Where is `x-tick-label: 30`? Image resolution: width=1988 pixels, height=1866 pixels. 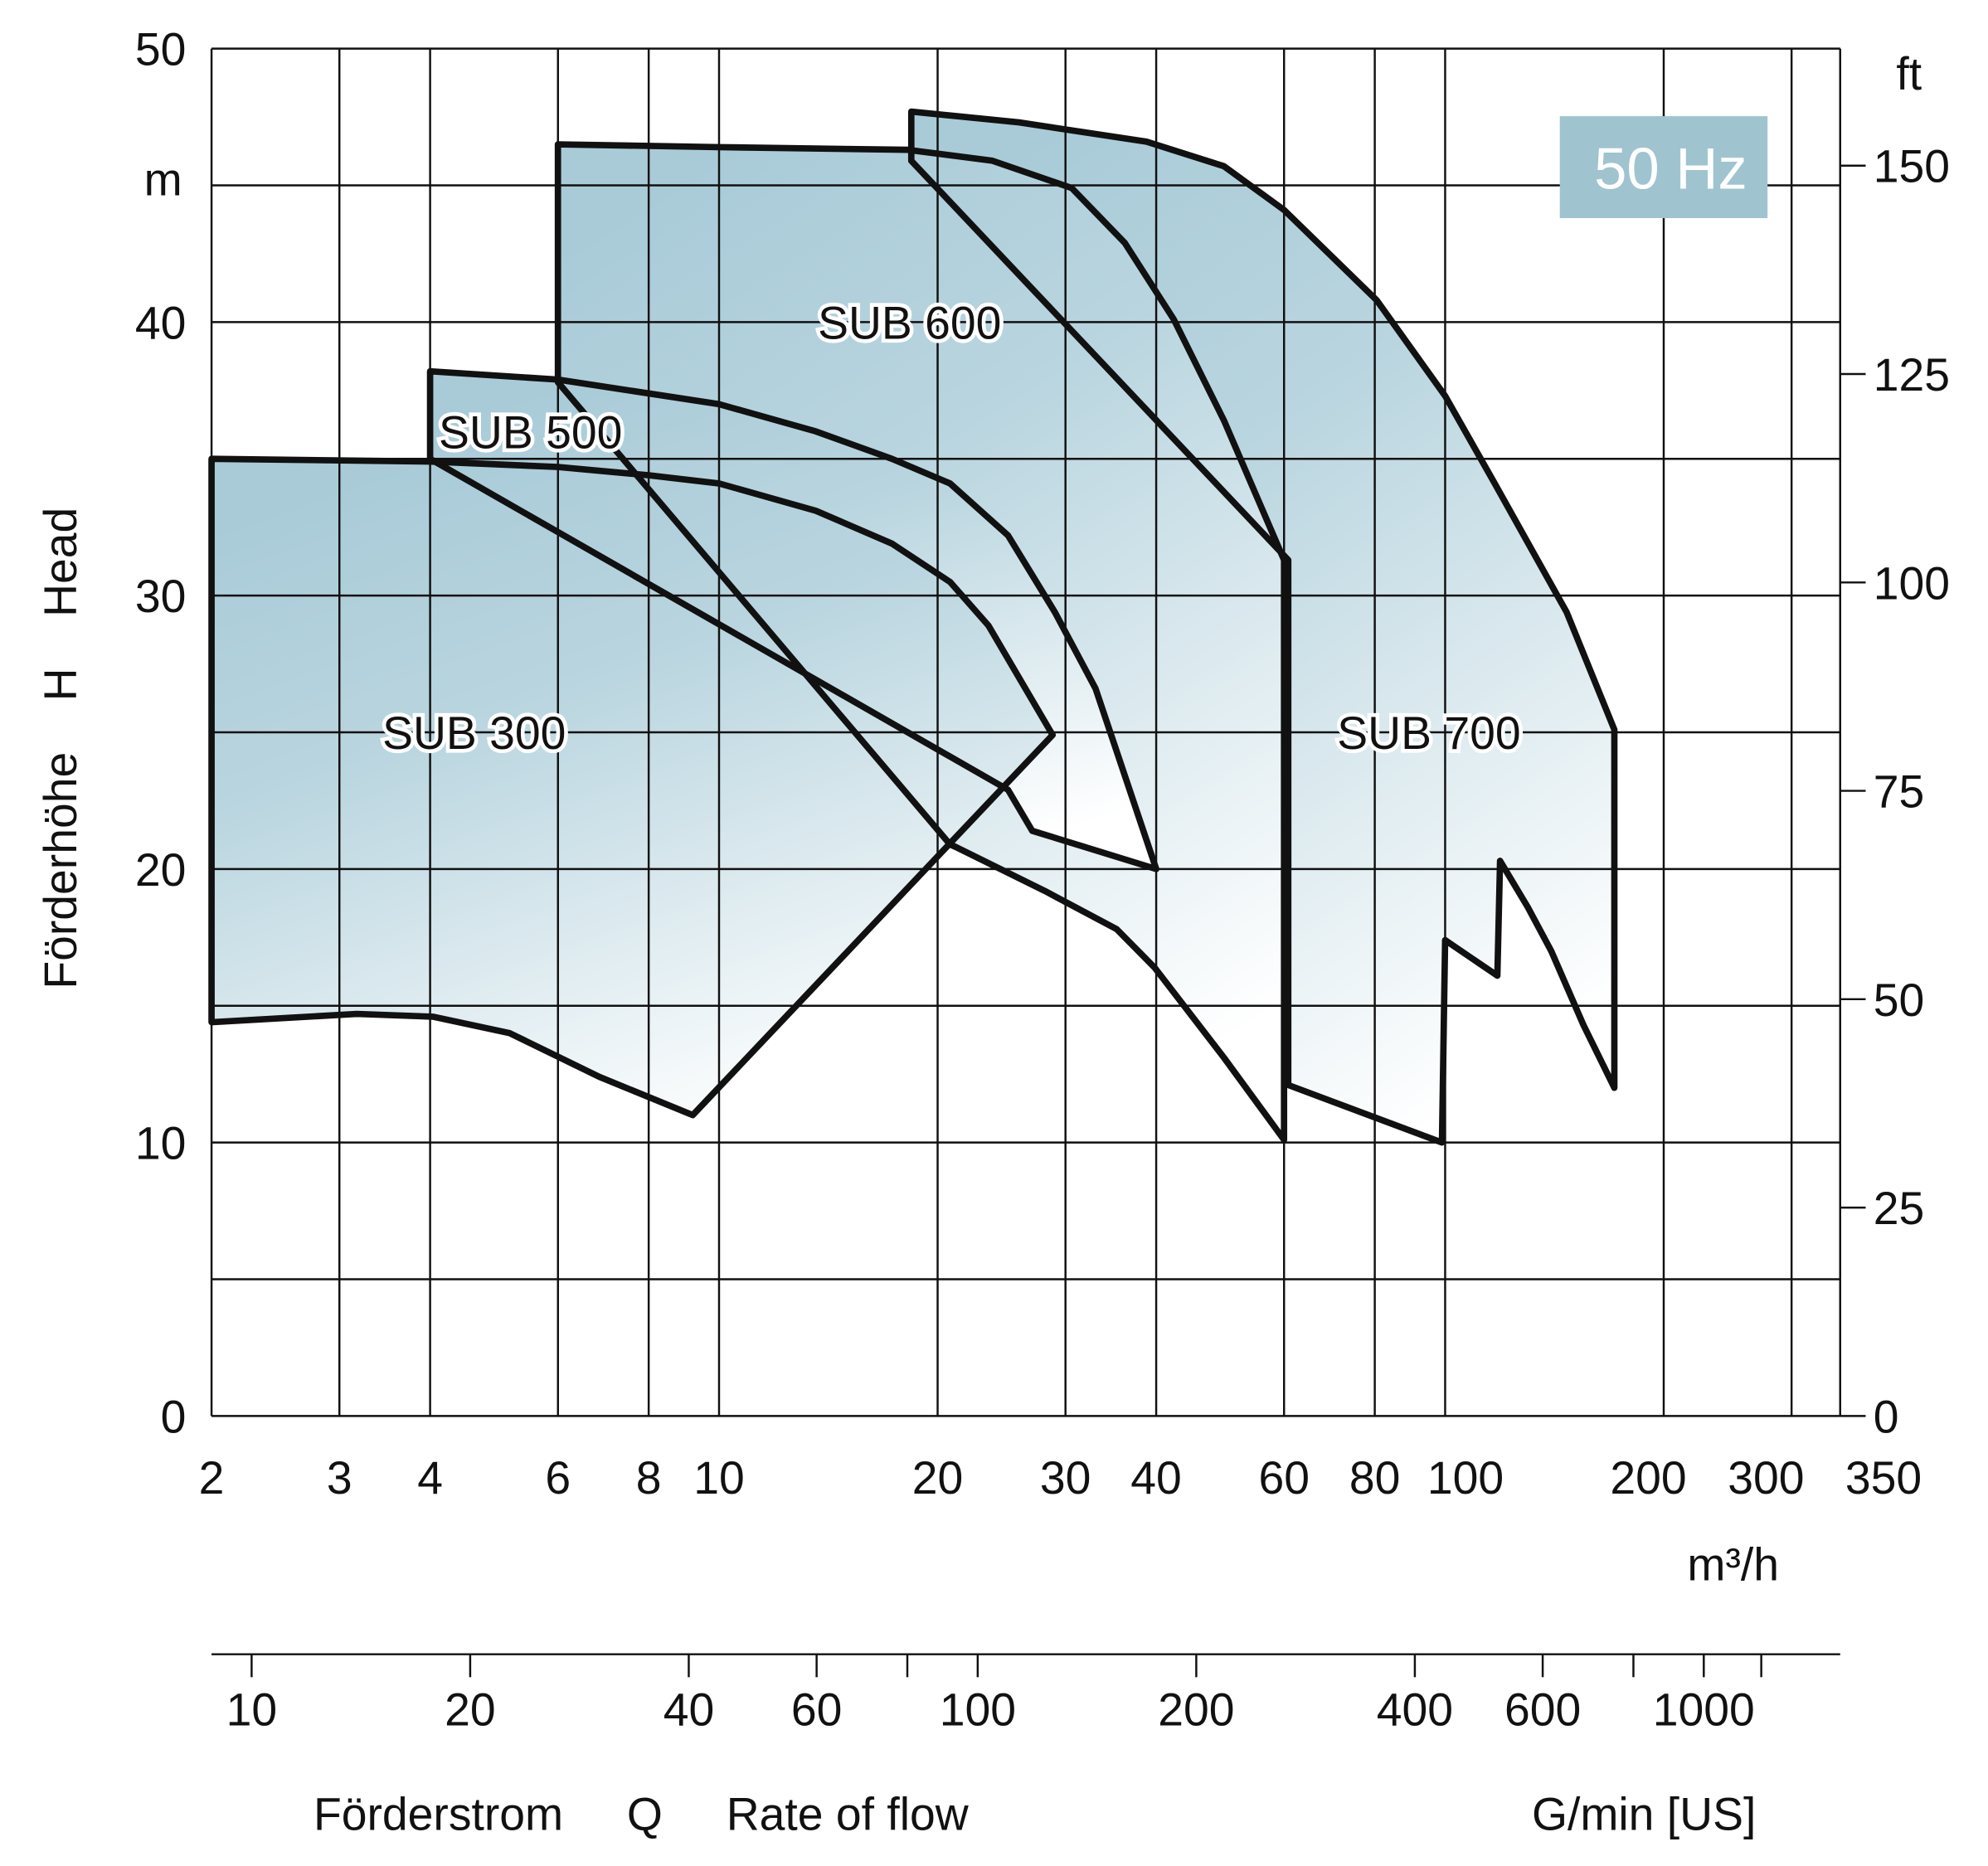 x-tick-label: 30 is located at coordinates (1065, 1478).